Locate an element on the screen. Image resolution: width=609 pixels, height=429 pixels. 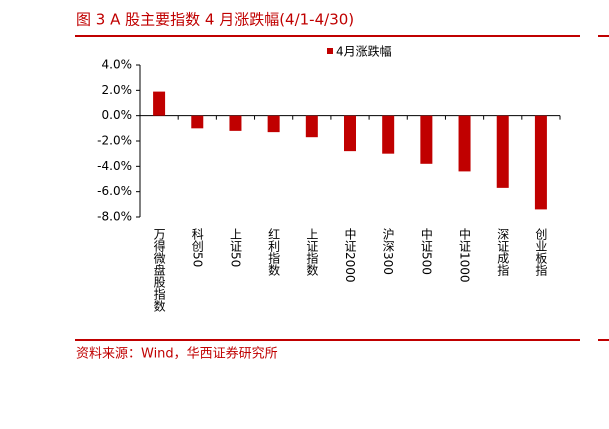
y-tick-label: 0.0% is located at coordinates (117, 115).